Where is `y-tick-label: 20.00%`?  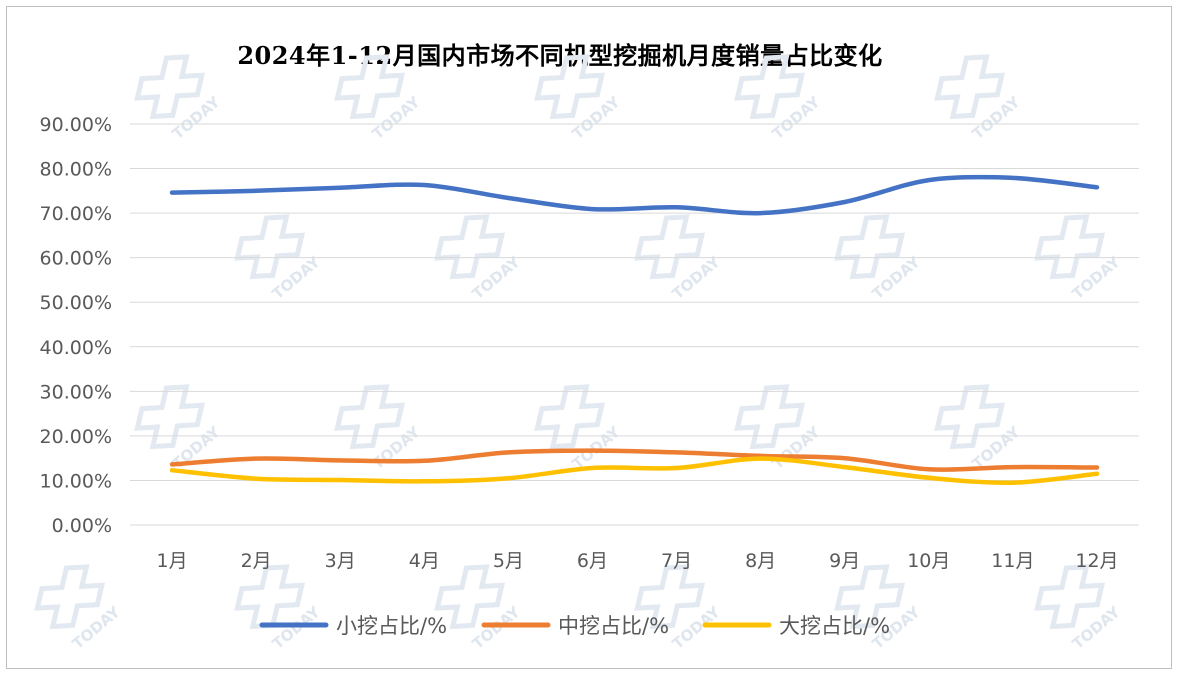
y-tick-label: 20.00% is located at coordinates (76, 437).